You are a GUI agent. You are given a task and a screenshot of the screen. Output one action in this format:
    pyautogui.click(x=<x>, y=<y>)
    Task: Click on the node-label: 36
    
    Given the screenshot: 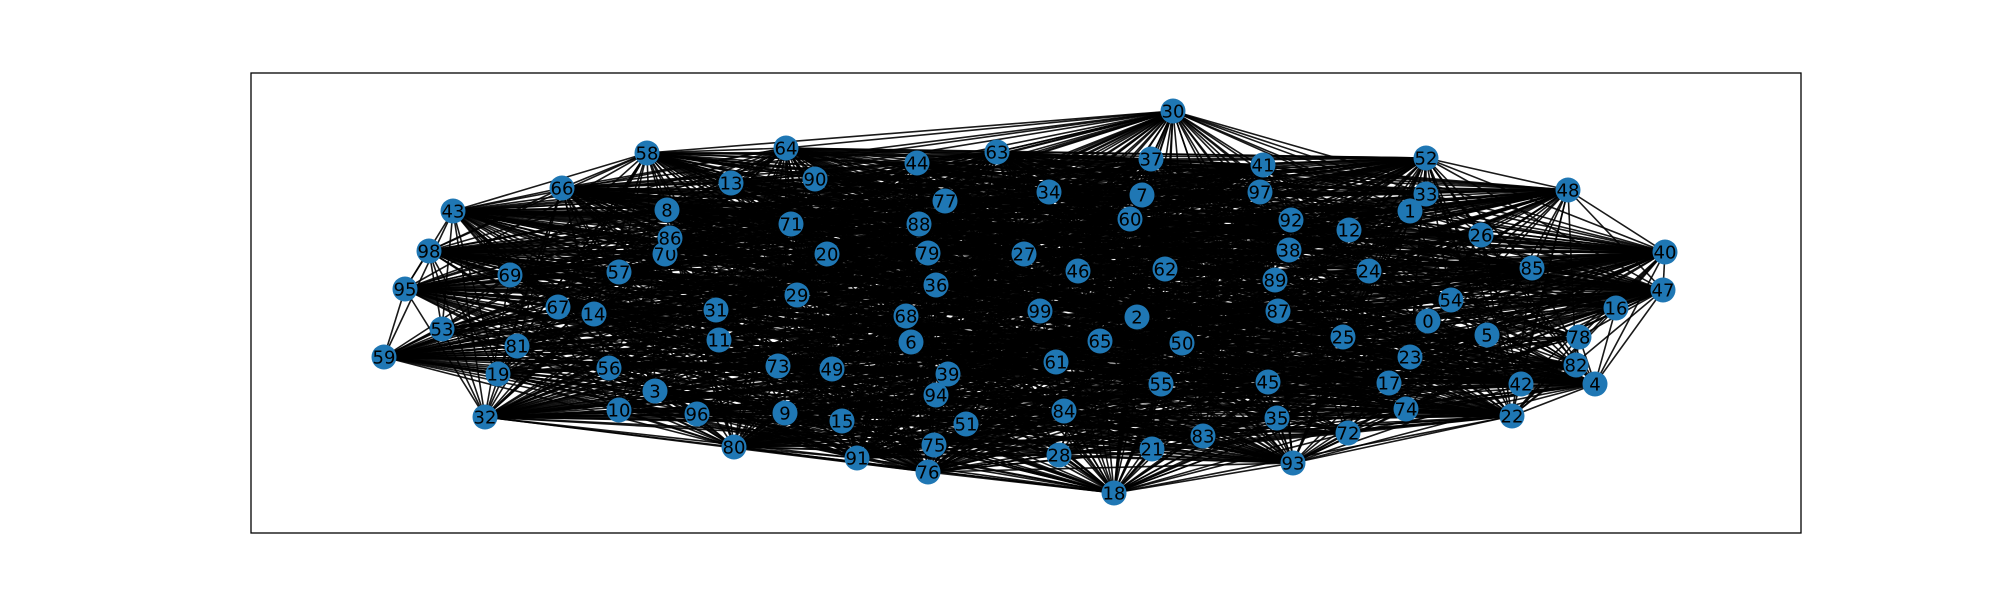 What is the action you would take?
    pyautogui.click(x=936, y=286)
    